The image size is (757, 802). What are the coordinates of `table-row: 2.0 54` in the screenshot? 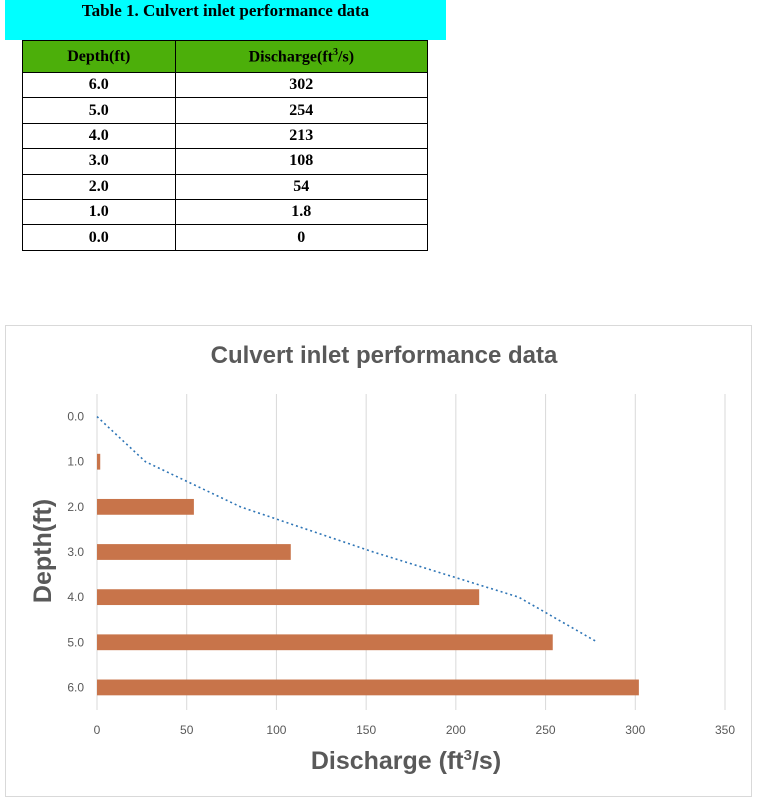 It's located at (225, 186).